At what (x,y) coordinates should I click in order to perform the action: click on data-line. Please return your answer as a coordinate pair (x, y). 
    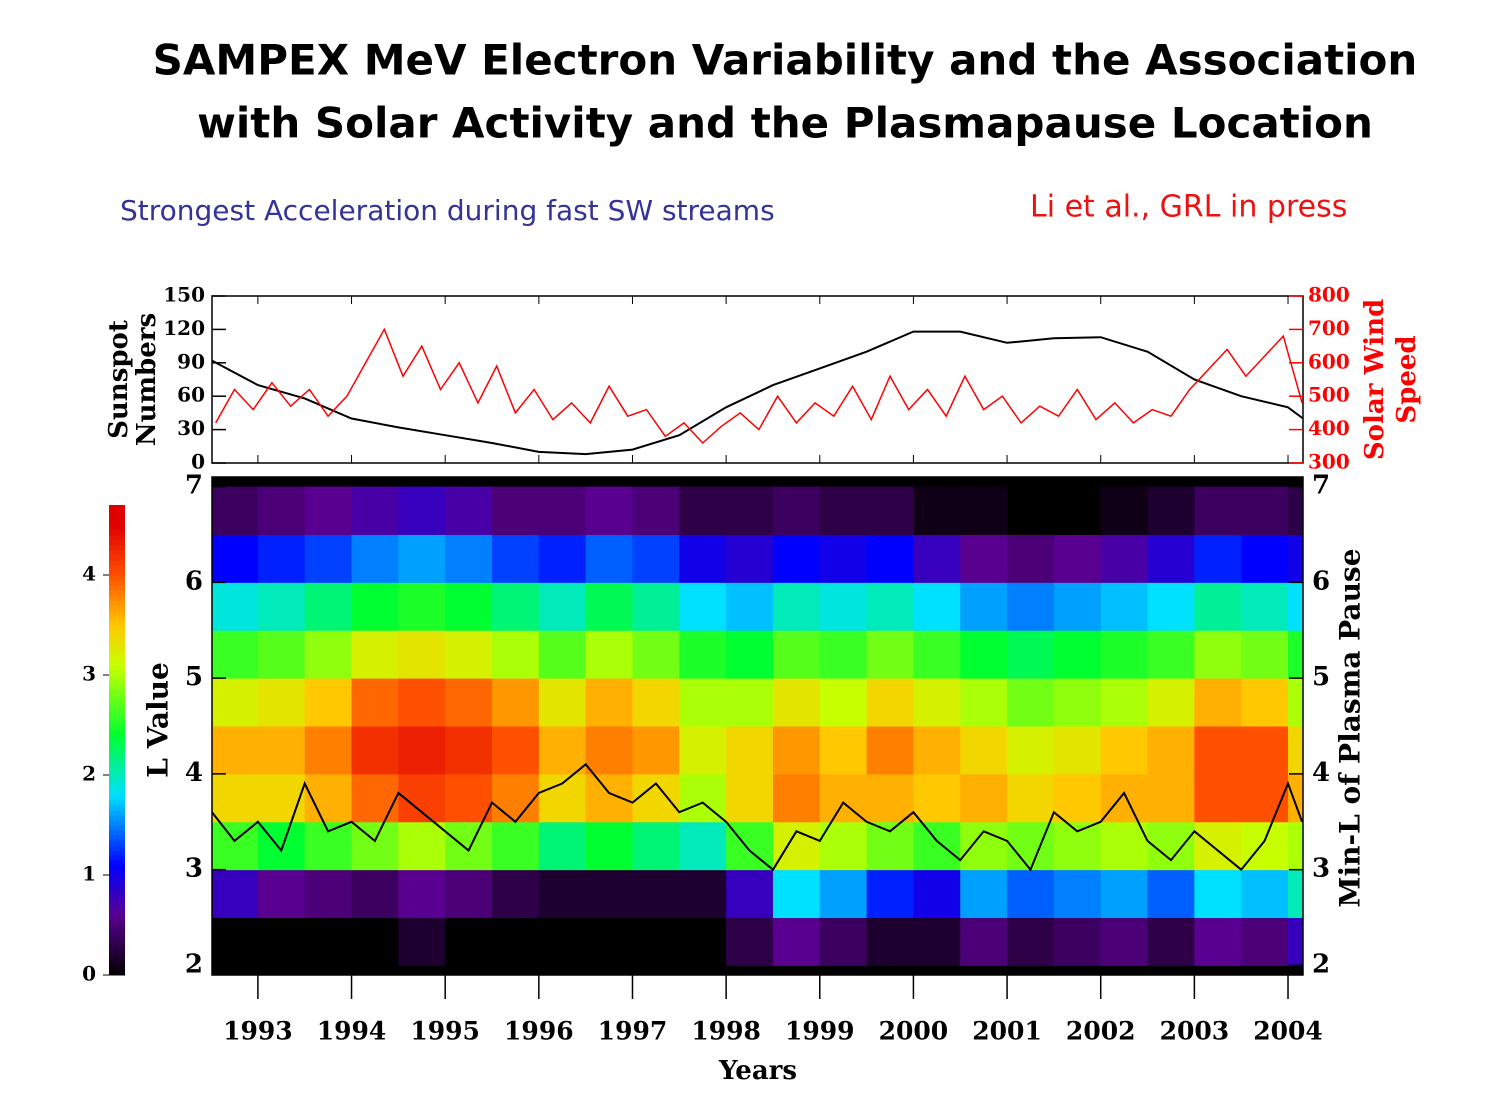
    Looking at the image, I should click on (757, 393).